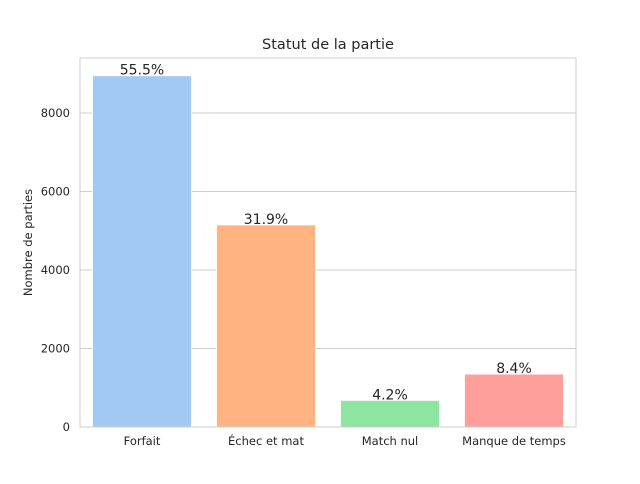  I want to click on data-label: 4.2%, so click(390, 395).